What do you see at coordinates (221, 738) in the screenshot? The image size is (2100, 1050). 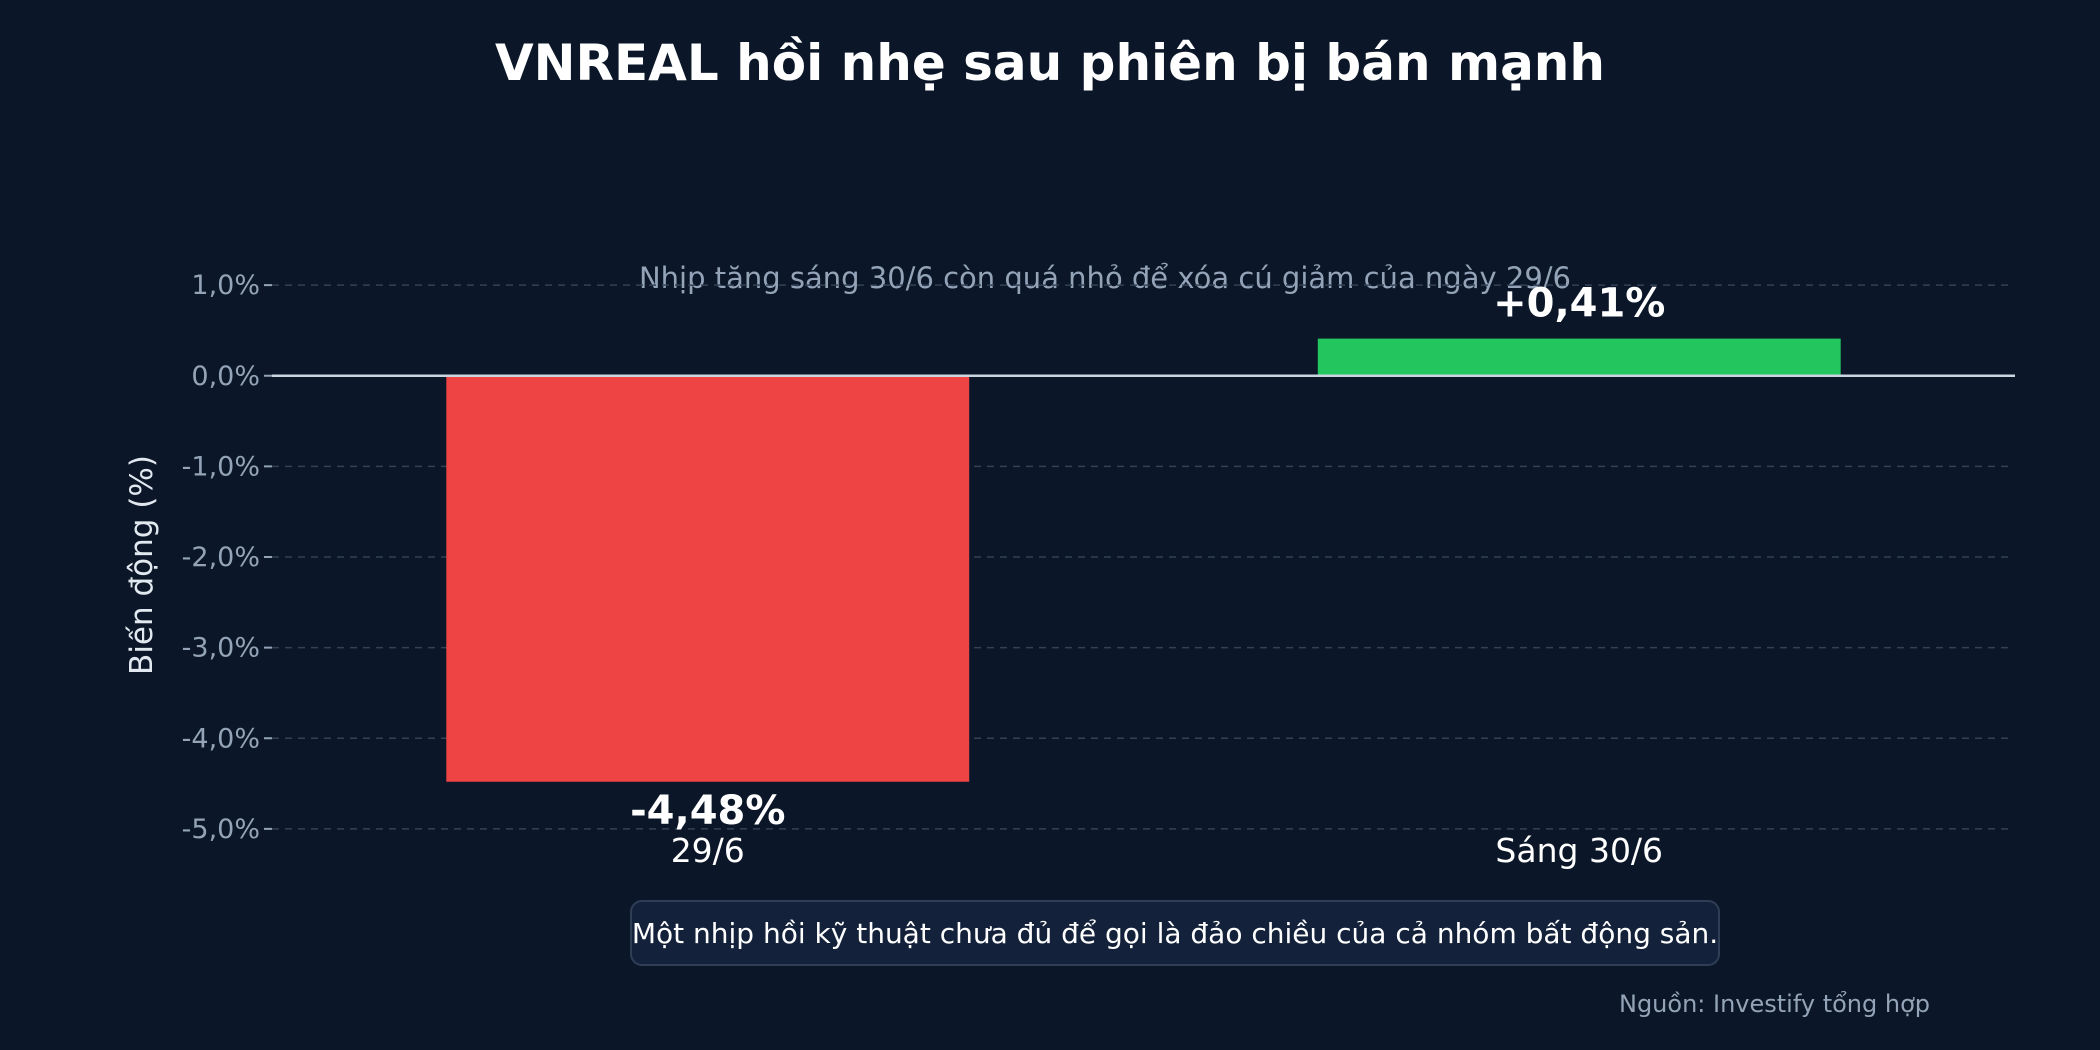 I see `y-tick-label: -4,0%` at bounding box center [221, 738].